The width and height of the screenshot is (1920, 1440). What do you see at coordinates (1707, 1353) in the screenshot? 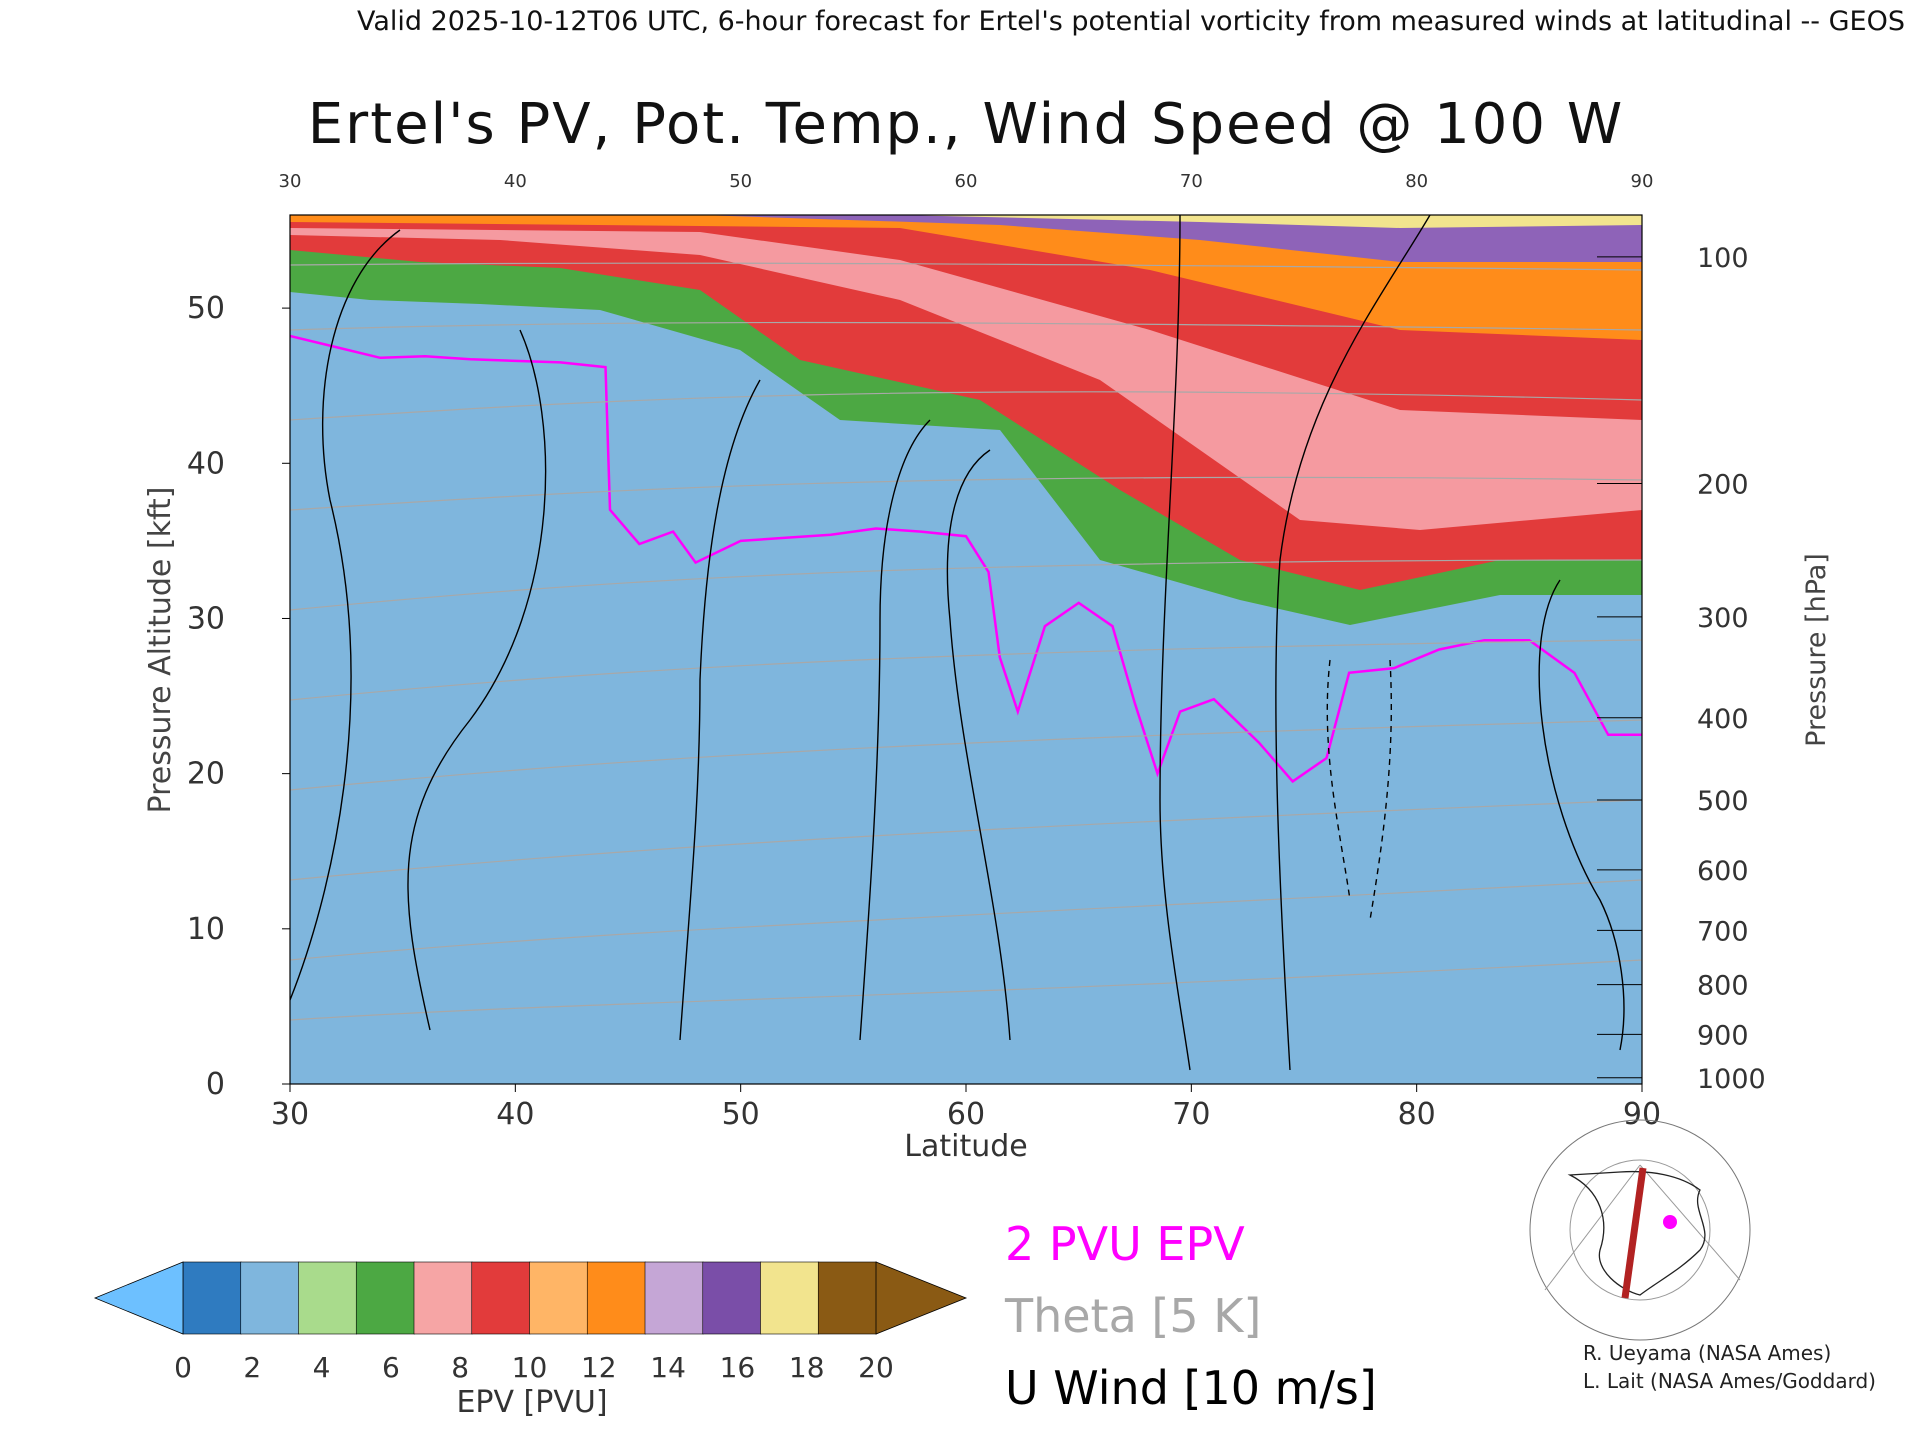
I see `credit-line: R. Ueyama (NASA Ames)` at bounding box center [1707, 1353].